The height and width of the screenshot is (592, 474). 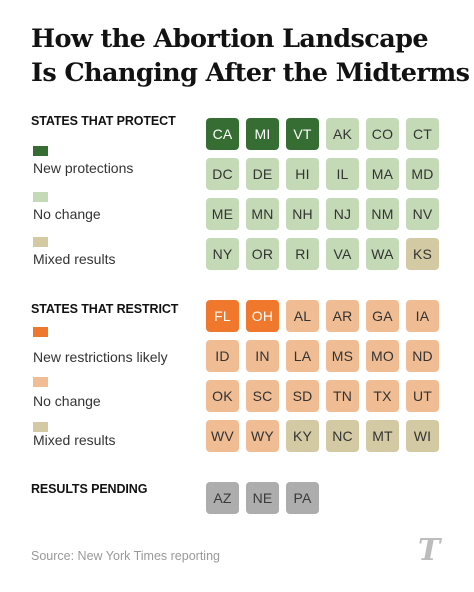 I want to click on state-tile-nm: NM, so click(x=382, y=214).